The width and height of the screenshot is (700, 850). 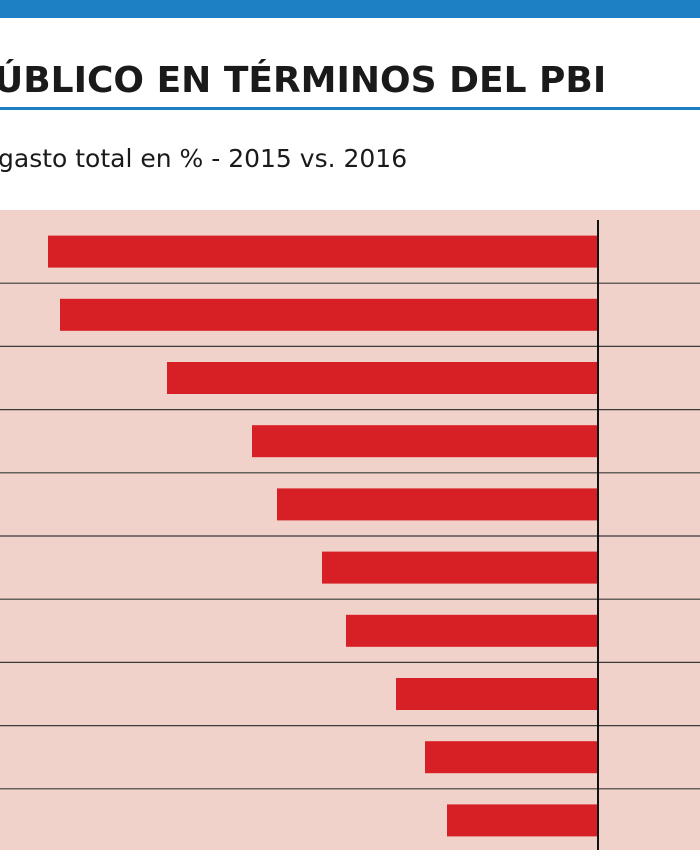 What do you see at coordinates (350, 9) in the screenshot?
I see `top-band` at bounding box center [350, 9].